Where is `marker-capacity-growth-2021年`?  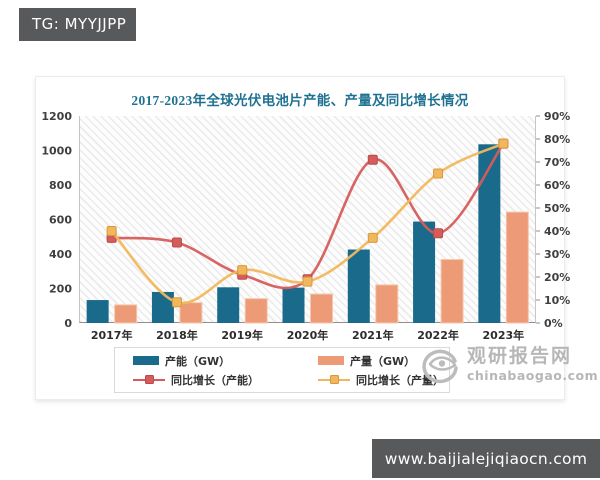
marker-capacity-growth-2021年 is located at coordinates (372, 159).